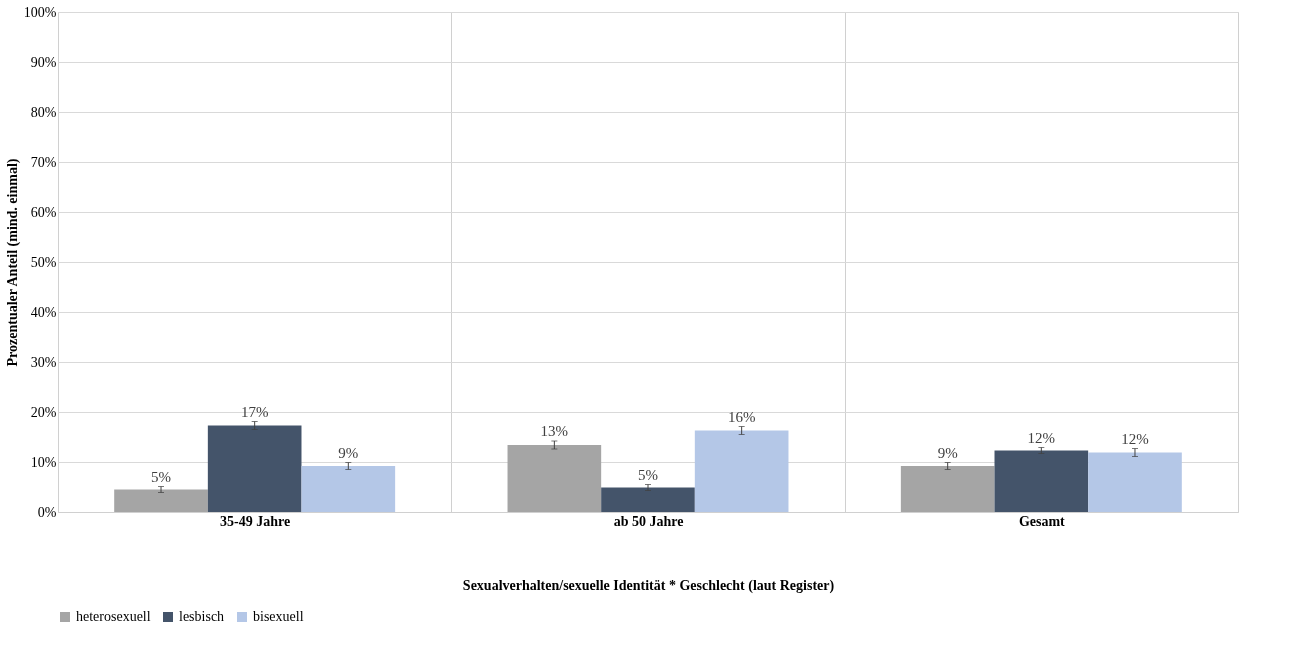  I want to click on legend-label: lesbisch, so click(202, 616).